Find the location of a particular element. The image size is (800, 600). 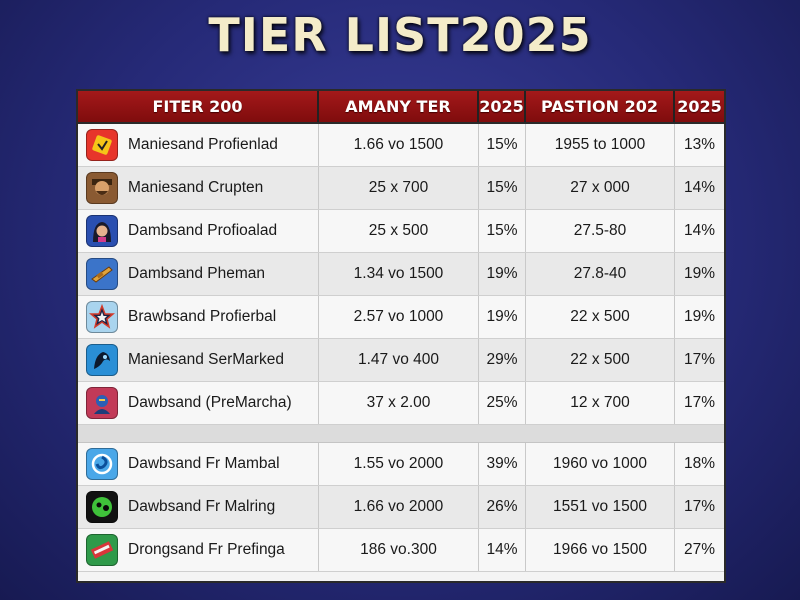

value-cell: 1.47 vo 400 is located at coordinates (399, 360).